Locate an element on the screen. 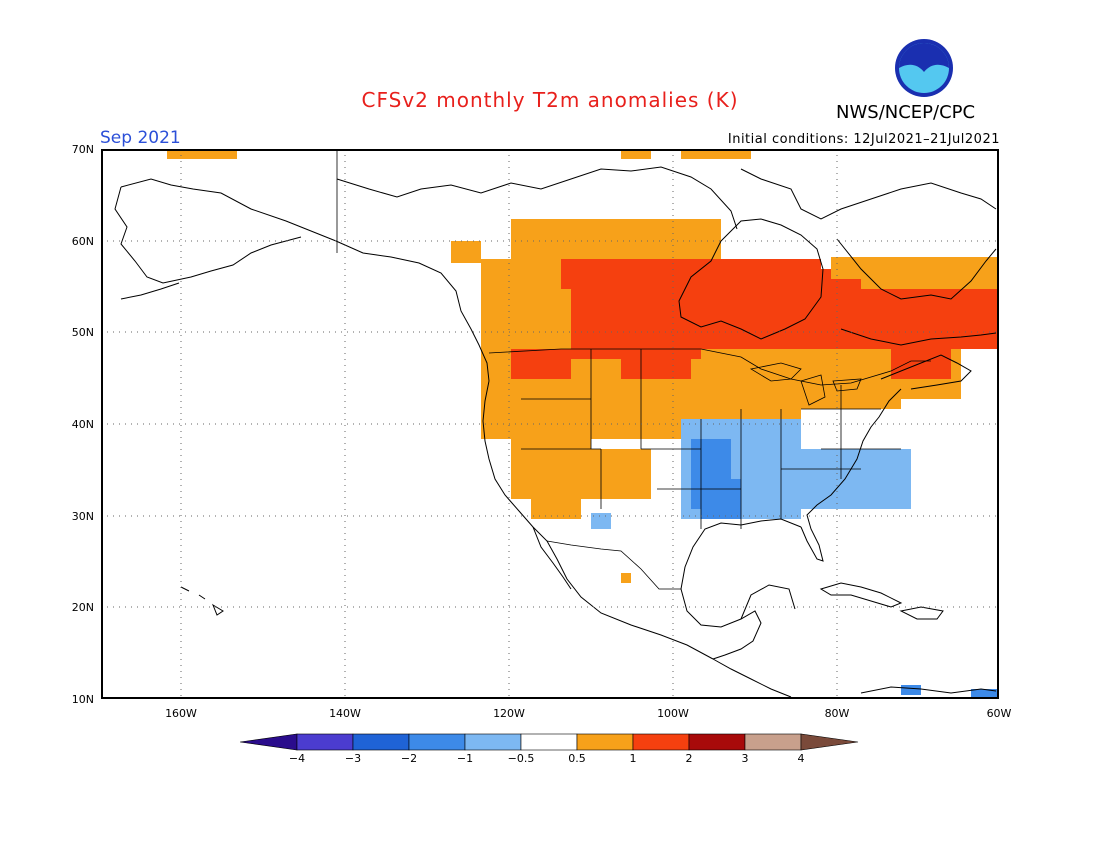 Image resolution: width=1100 pixels, height=850 pixels. lon-label: 80W is located at coordinates (837, 713).